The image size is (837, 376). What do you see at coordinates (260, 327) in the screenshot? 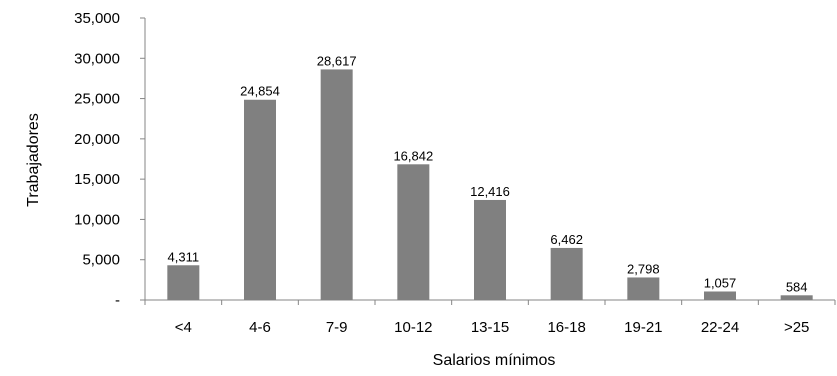
I see `x-tick-label: 4-6` at bounding box center [260, 327].